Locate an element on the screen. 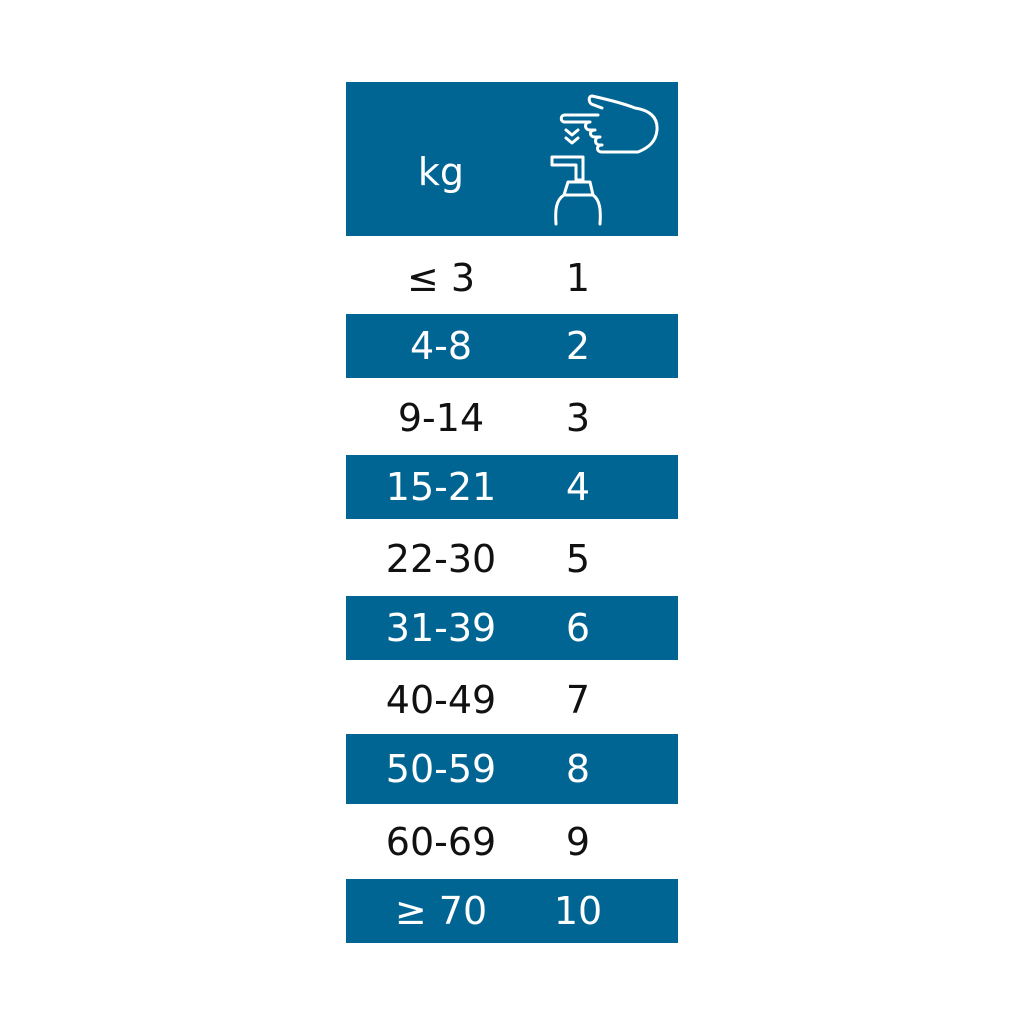 The image size is (1024, 1024). pumps-cell: 10 is located at coordinates (578, 911).